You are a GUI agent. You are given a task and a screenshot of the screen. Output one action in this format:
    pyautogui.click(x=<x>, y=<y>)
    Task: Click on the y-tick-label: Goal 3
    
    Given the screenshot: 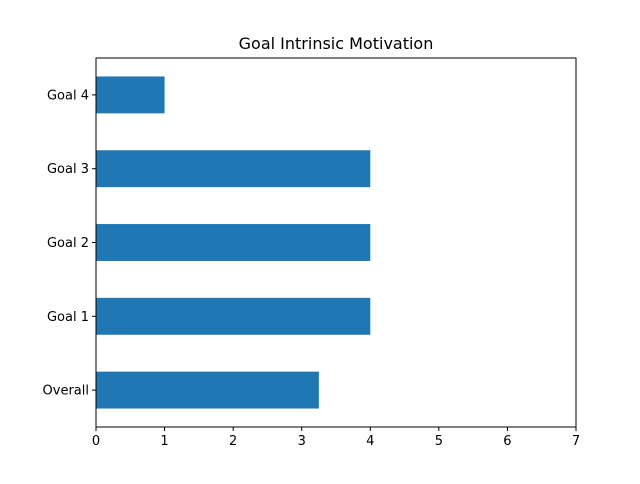 What is the action you would take?
    pyautogui.click(x=68, y=169)
    